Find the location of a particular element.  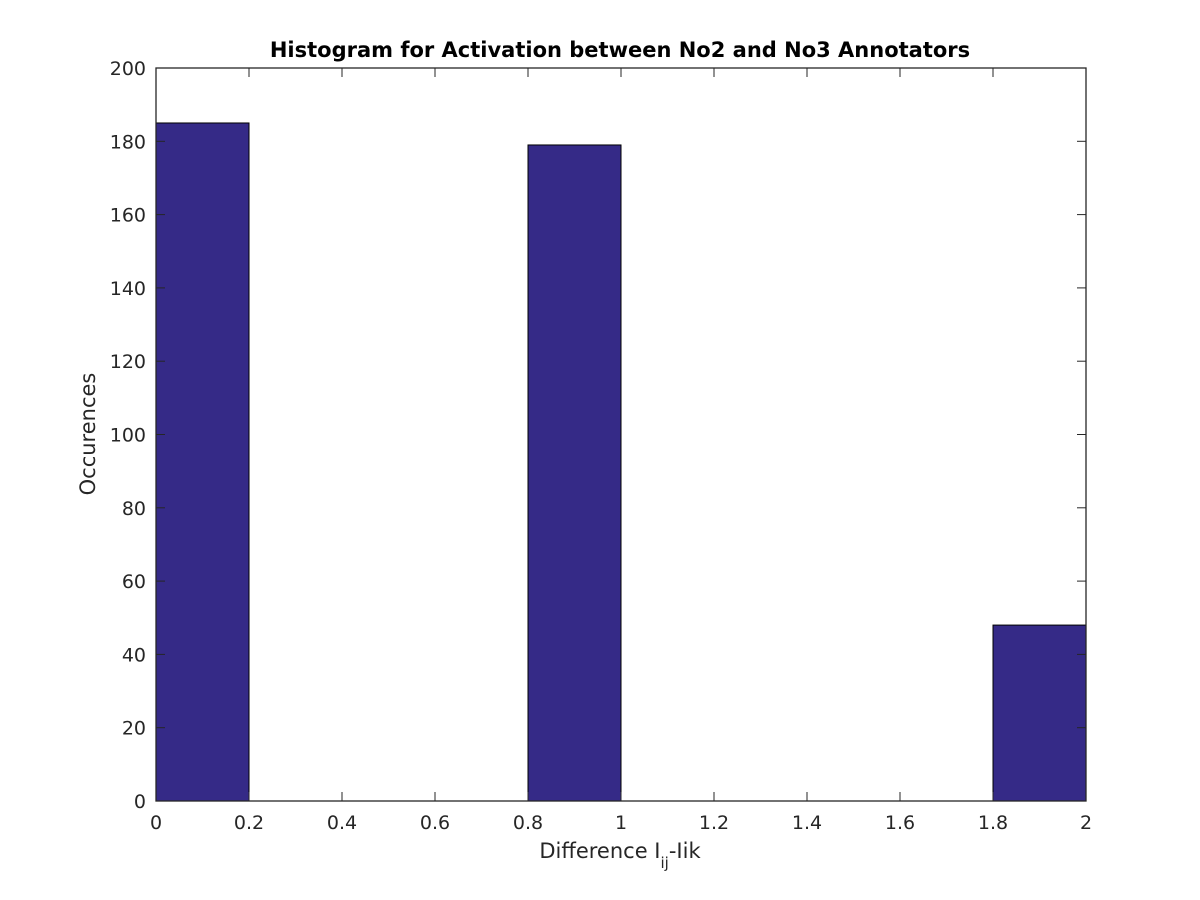

x-tick-label: 1.2 is located at coordinates (714, 823).